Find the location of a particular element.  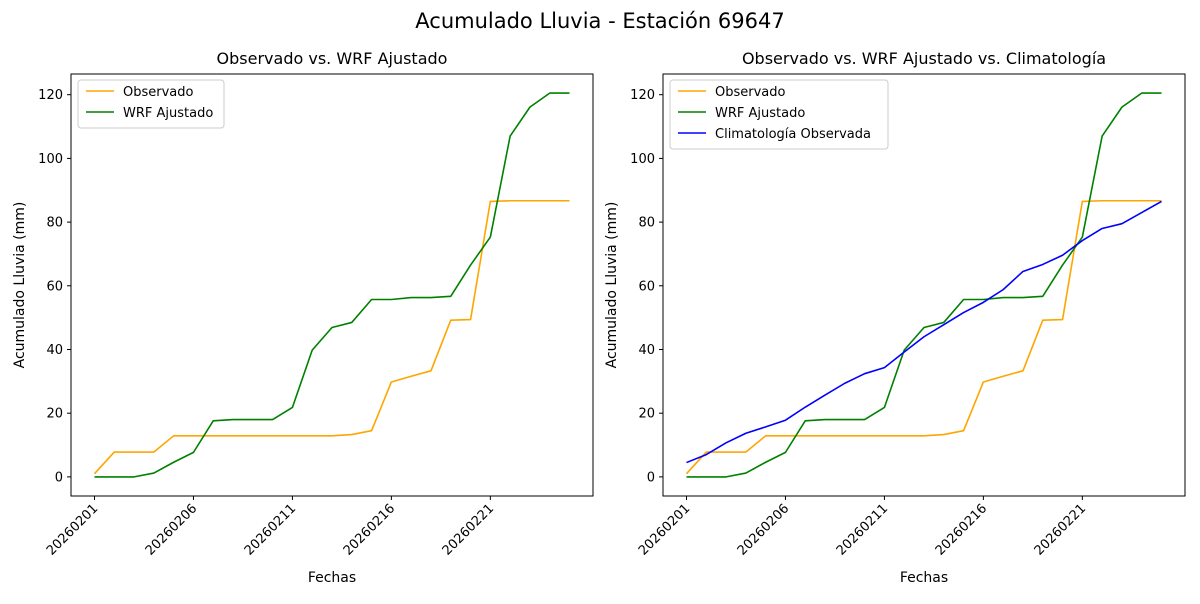

legend-label: Climatología Observada is located at coordinates (793, 134).